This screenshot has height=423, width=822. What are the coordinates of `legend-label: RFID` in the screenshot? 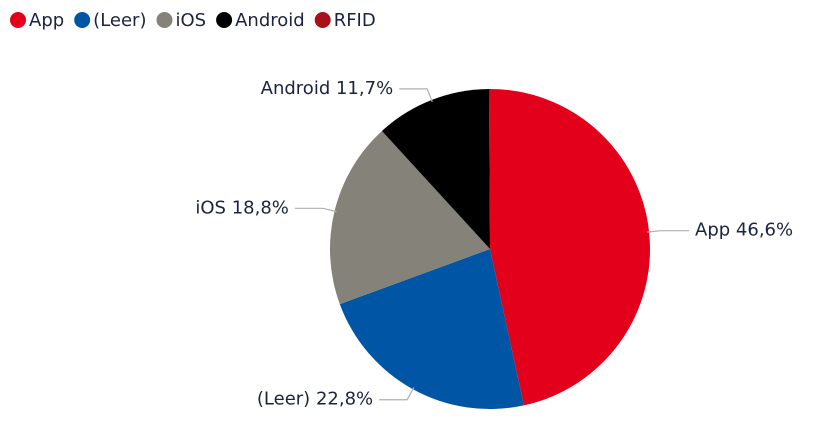 It's located at (355, 20).